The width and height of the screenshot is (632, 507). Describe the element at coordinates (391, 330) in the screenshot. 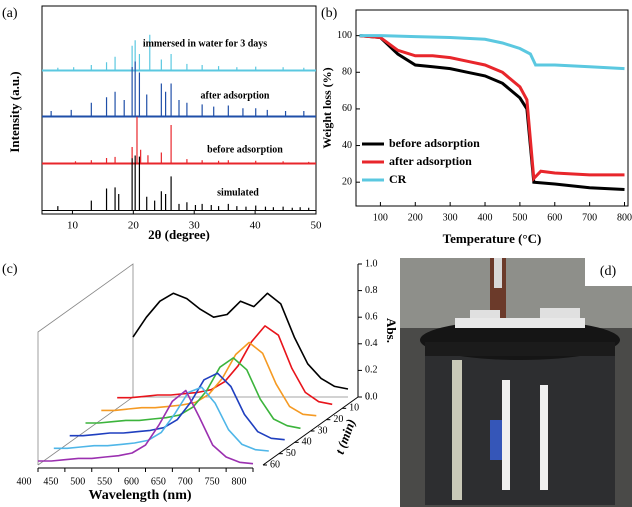

I see `y-axis-label: Abs.` at that location.